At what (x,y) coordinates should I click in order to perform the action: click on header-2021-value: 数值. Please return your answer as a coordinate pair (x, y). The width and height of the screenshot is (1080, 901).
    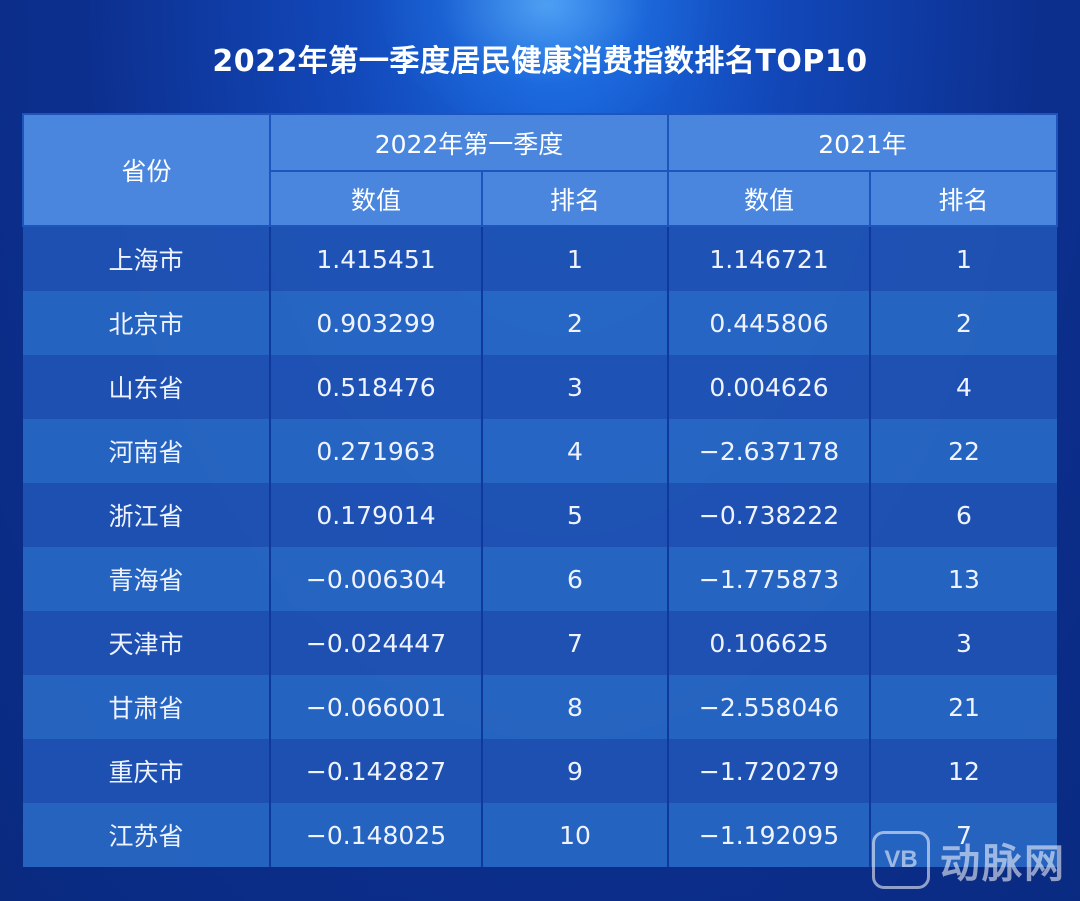
    Looking at the image, I should click on (769, 198).